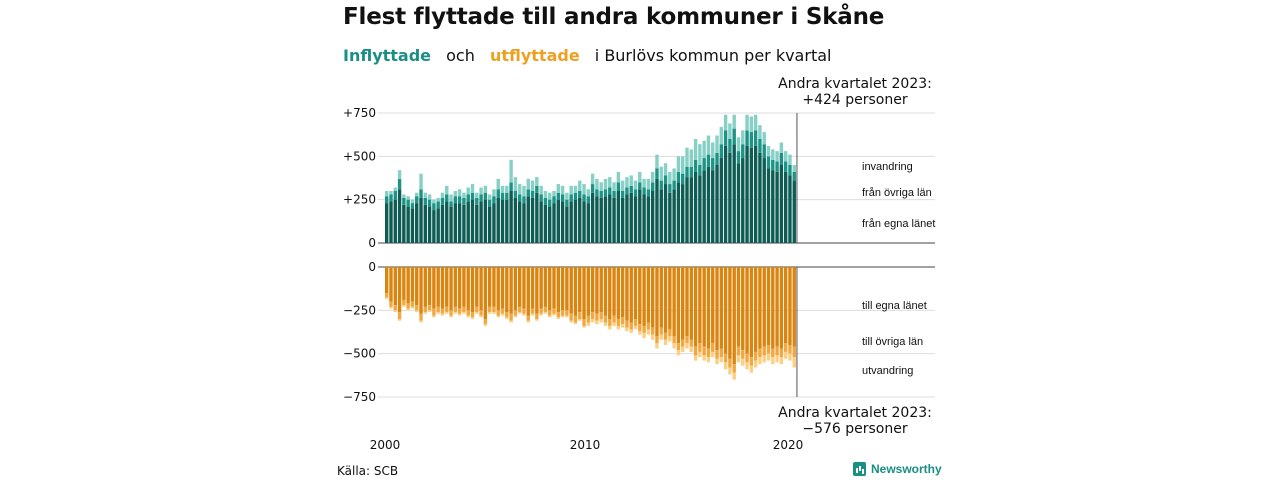 This screenshot has height=480, width=1280. Describe the element at coordinates (897, 469) in the screenshot. I see `brand-logo: Newsworthy` at that location.